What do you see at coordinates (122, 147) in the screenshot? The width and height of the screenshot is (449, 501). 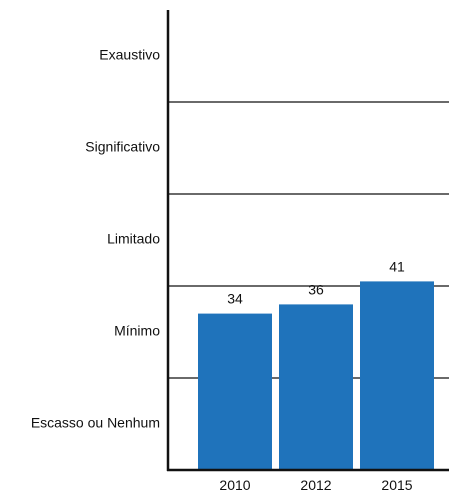 I see `y-category-label: Significativo` at bounding box center [122, 147].